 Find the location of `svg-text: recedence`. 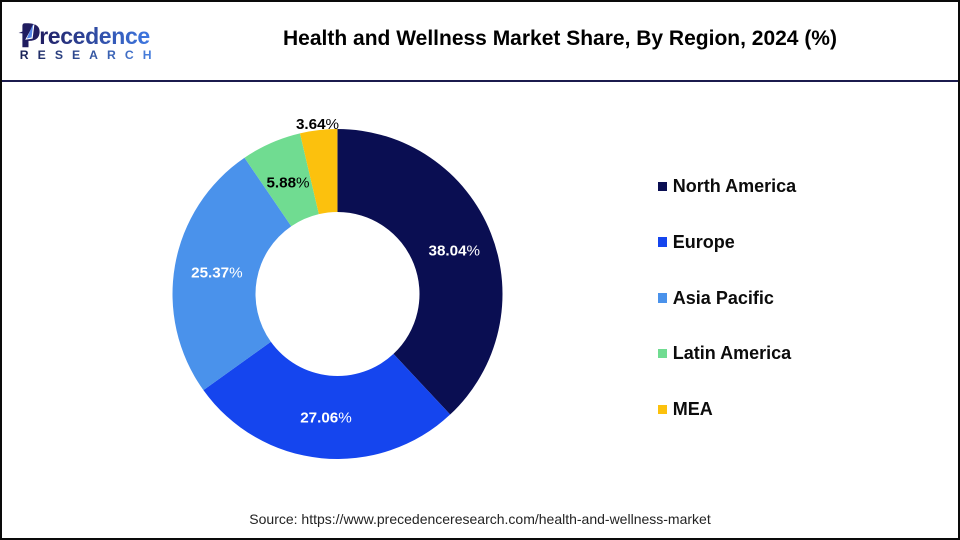

svg-text: recedence is located at coordinates (94, 36).